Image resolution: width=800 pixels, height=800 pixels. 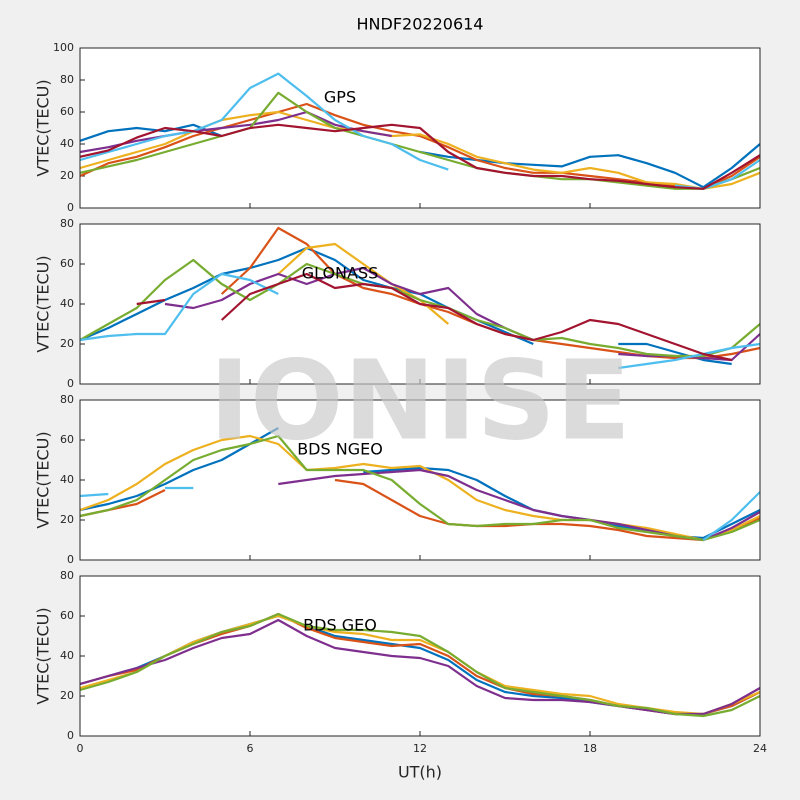 I want to click on panel-annotation: BDS GEO, so click(x=340, y=625).